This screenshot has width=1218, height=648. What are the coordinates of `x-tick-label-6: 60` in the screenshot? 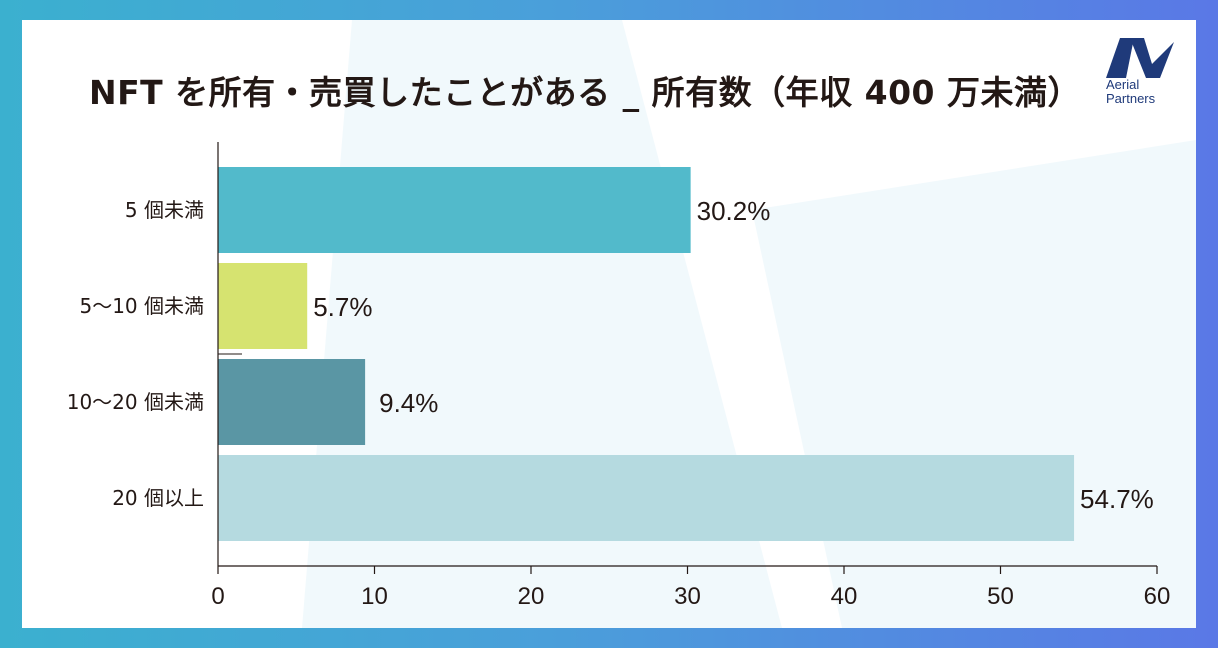 It's located at (1157, 596).